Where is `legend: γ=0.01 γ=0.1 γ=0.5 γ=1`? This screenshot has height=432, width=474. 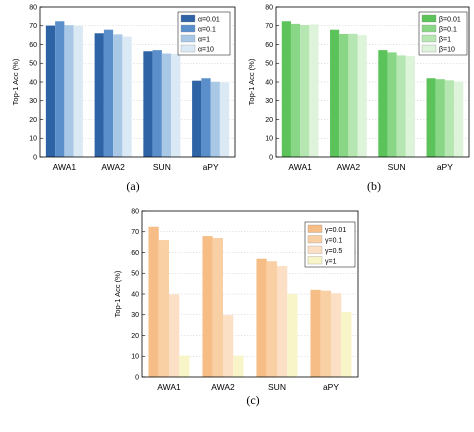
legend: γ=0.01 γ=0.1 γ=0.5 γ=1 is located at coordinates (330, 244).